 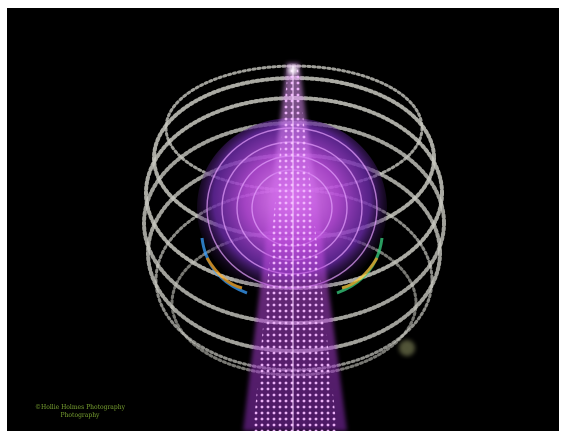 What do you see at coordinates (80, 415) in the screenshot?
I see `watermark-line2: Photography` at bounding box center [80, 415].